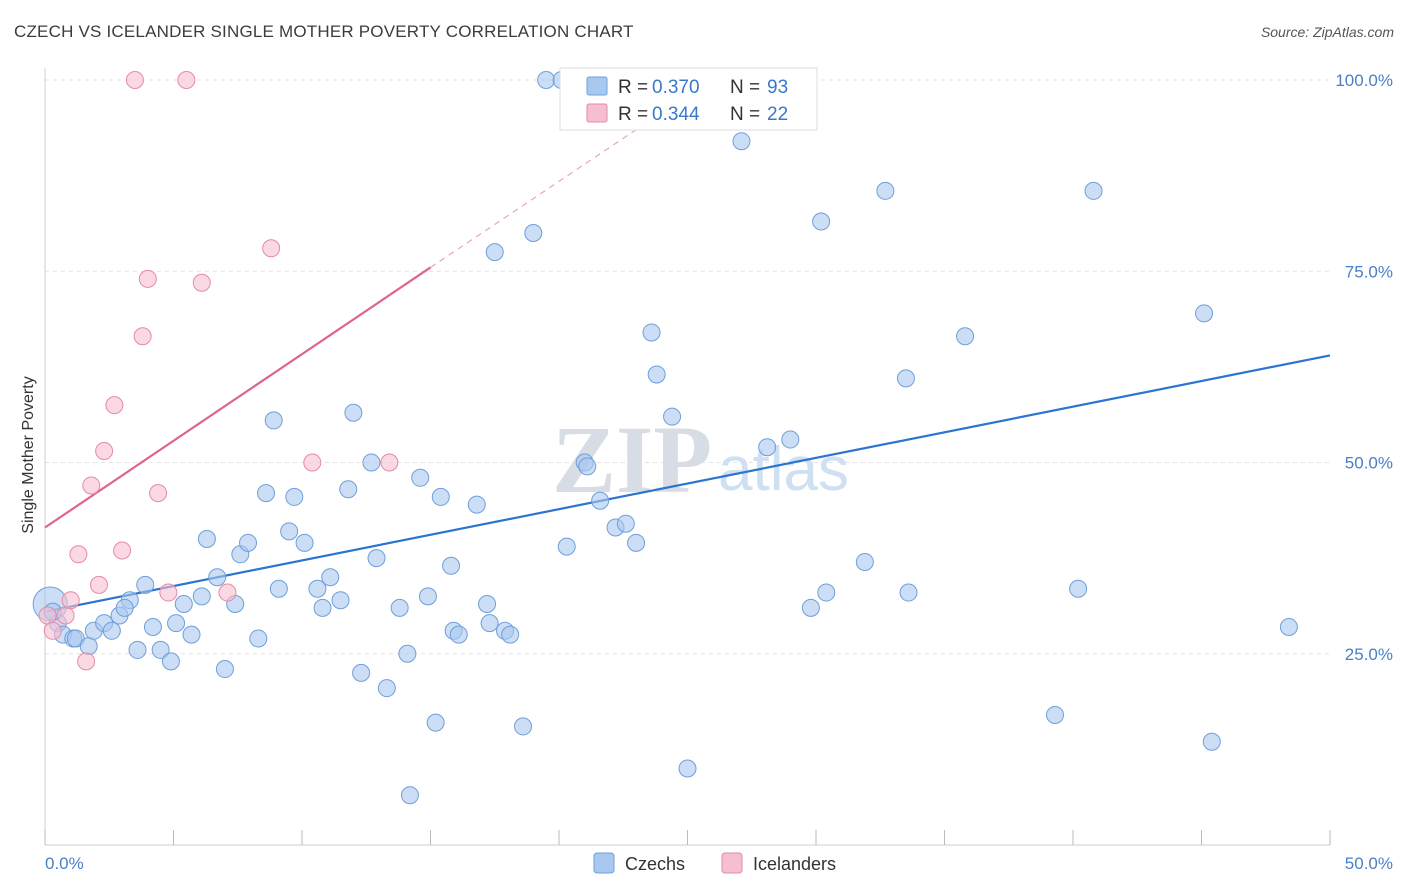 This screenshot has height=892, width=1406. What do you see at coordinates (676, 87) in the screenshot?
I see `legend-r-value-czechs: 0.370` at bounding box center [676, 87].